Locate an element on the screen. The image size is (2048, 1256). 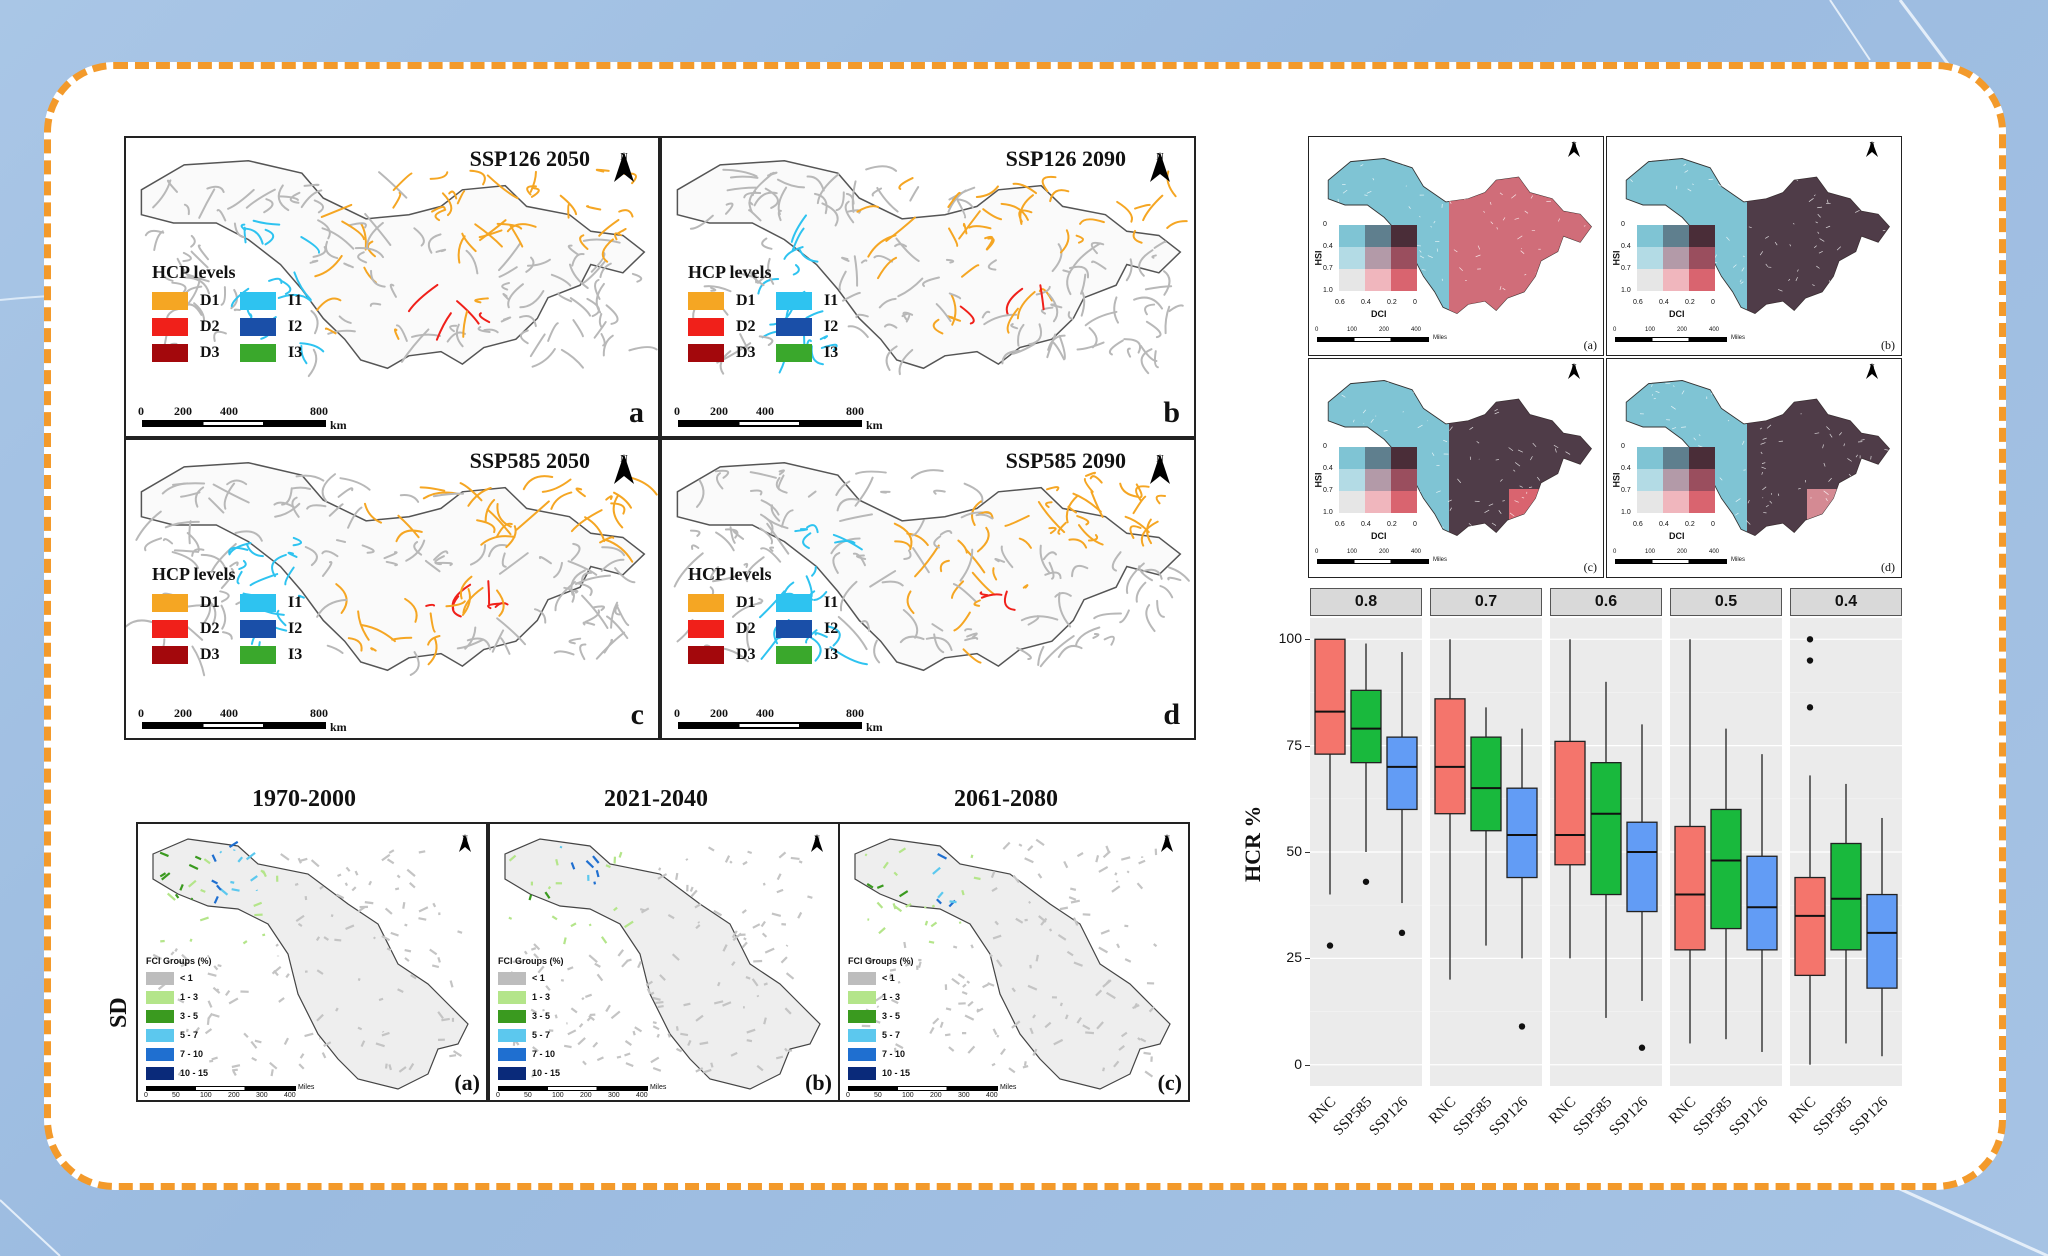
dci-tick: 0.6 is located at coordinates (1638, 302).